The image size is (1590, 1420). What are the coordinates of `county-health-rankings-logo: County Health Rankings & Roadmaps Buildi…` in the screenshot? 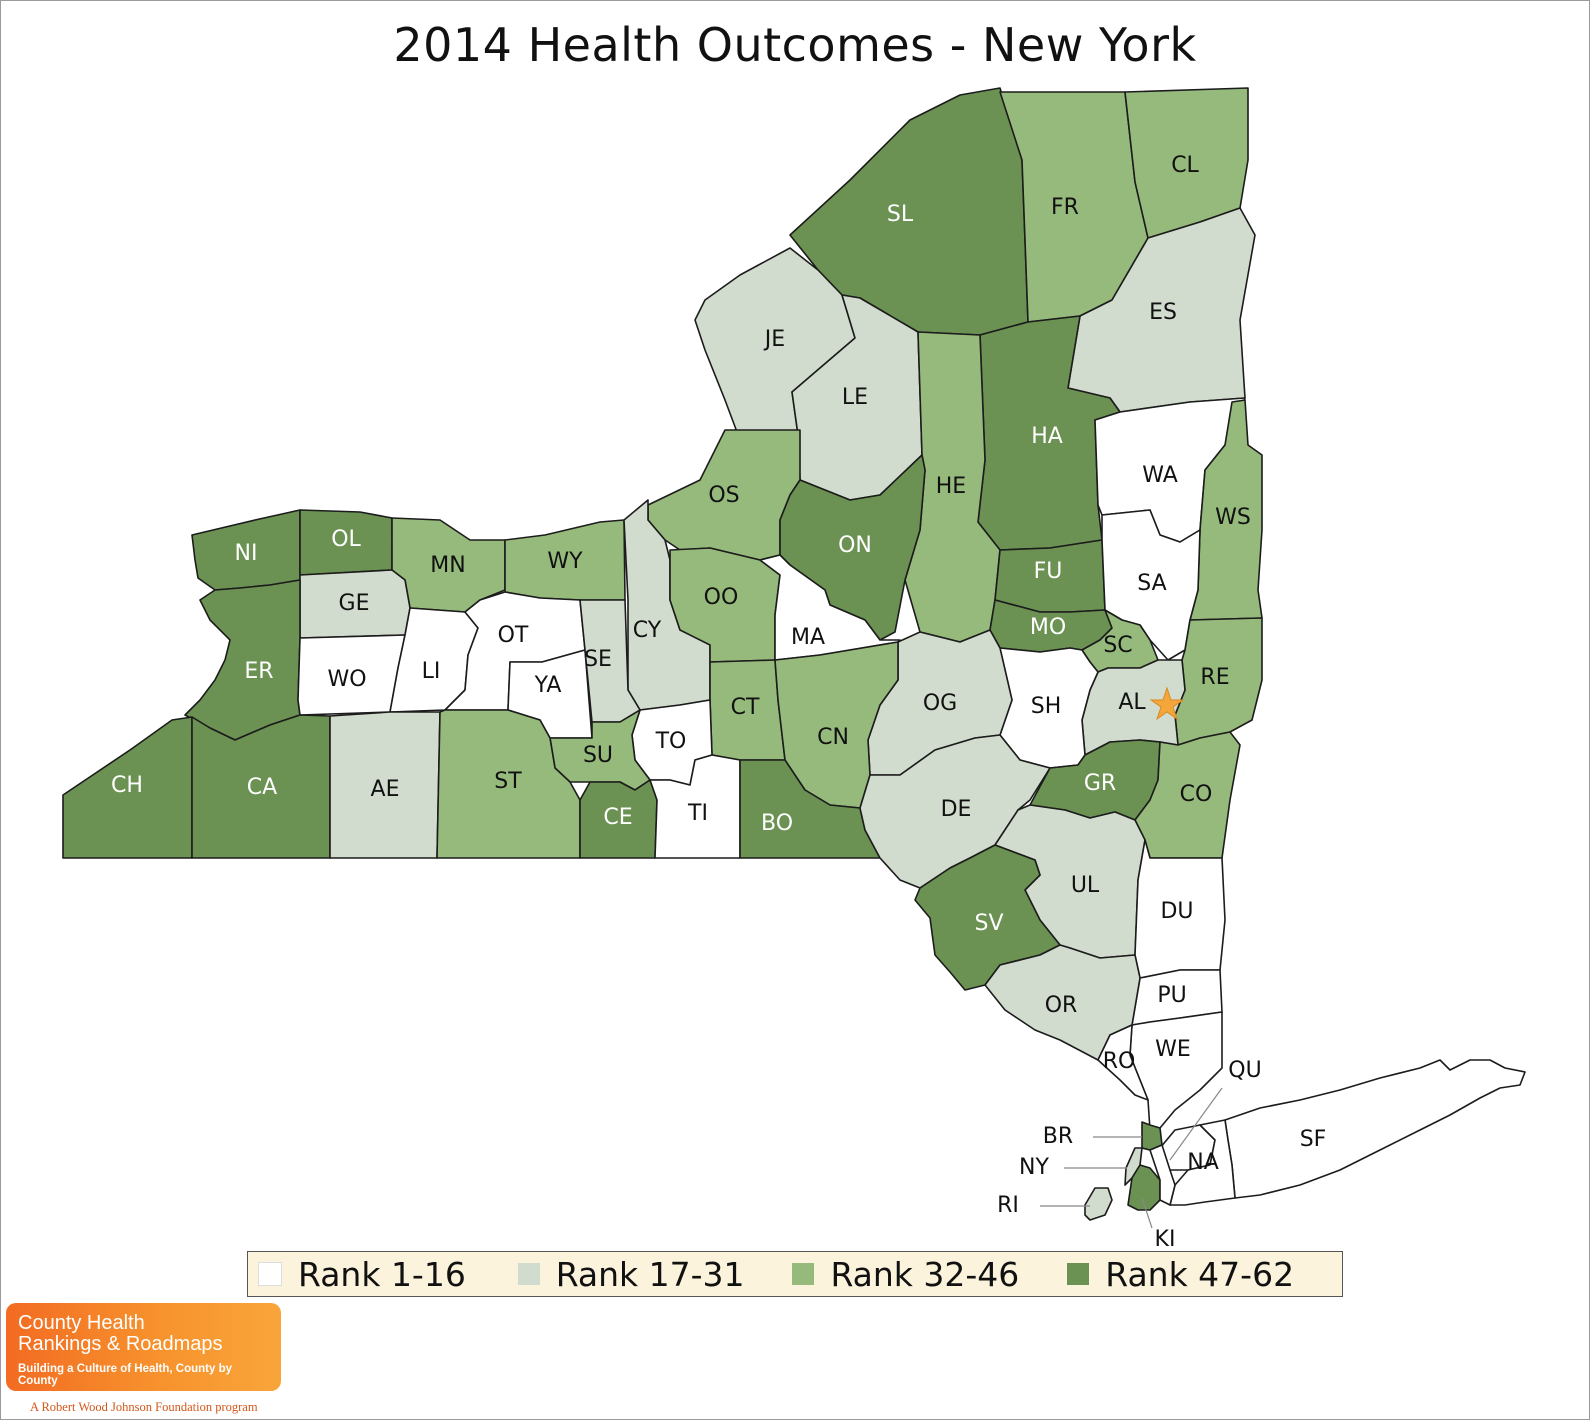 It's located at (143, 1347).